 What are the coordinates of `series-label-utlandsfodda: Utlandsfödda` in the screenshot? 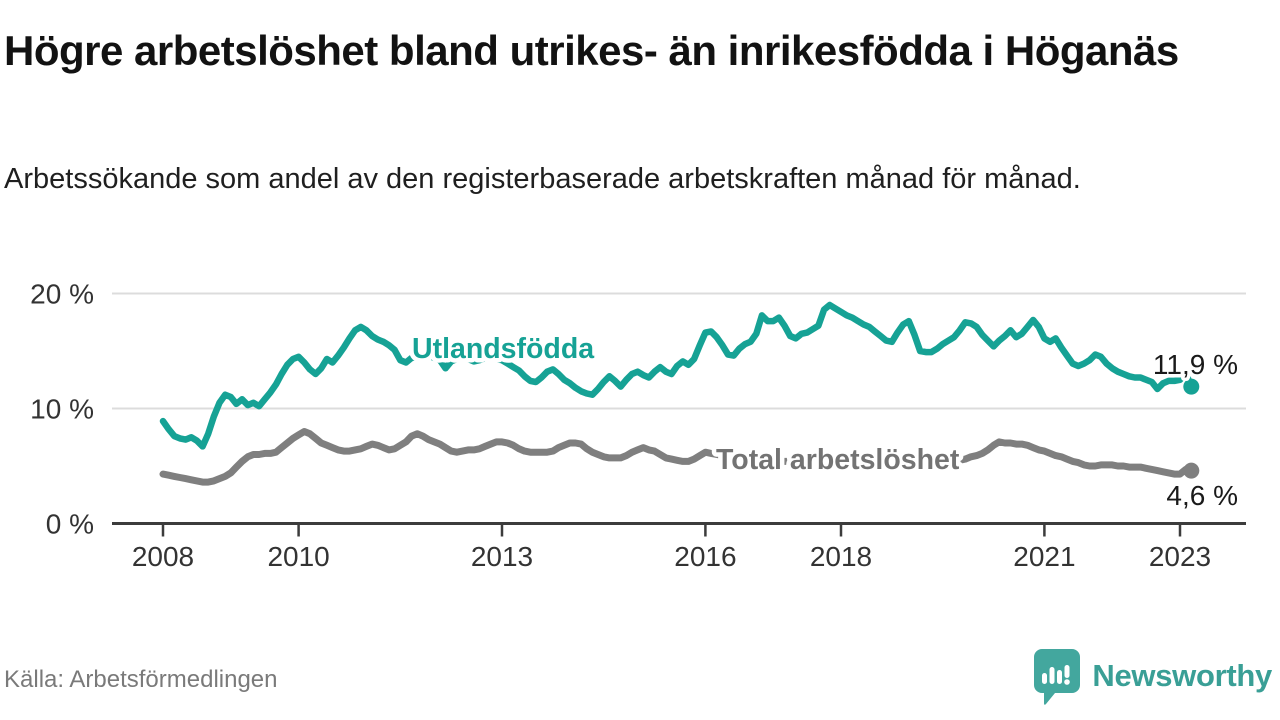 It's located at (503, 349).